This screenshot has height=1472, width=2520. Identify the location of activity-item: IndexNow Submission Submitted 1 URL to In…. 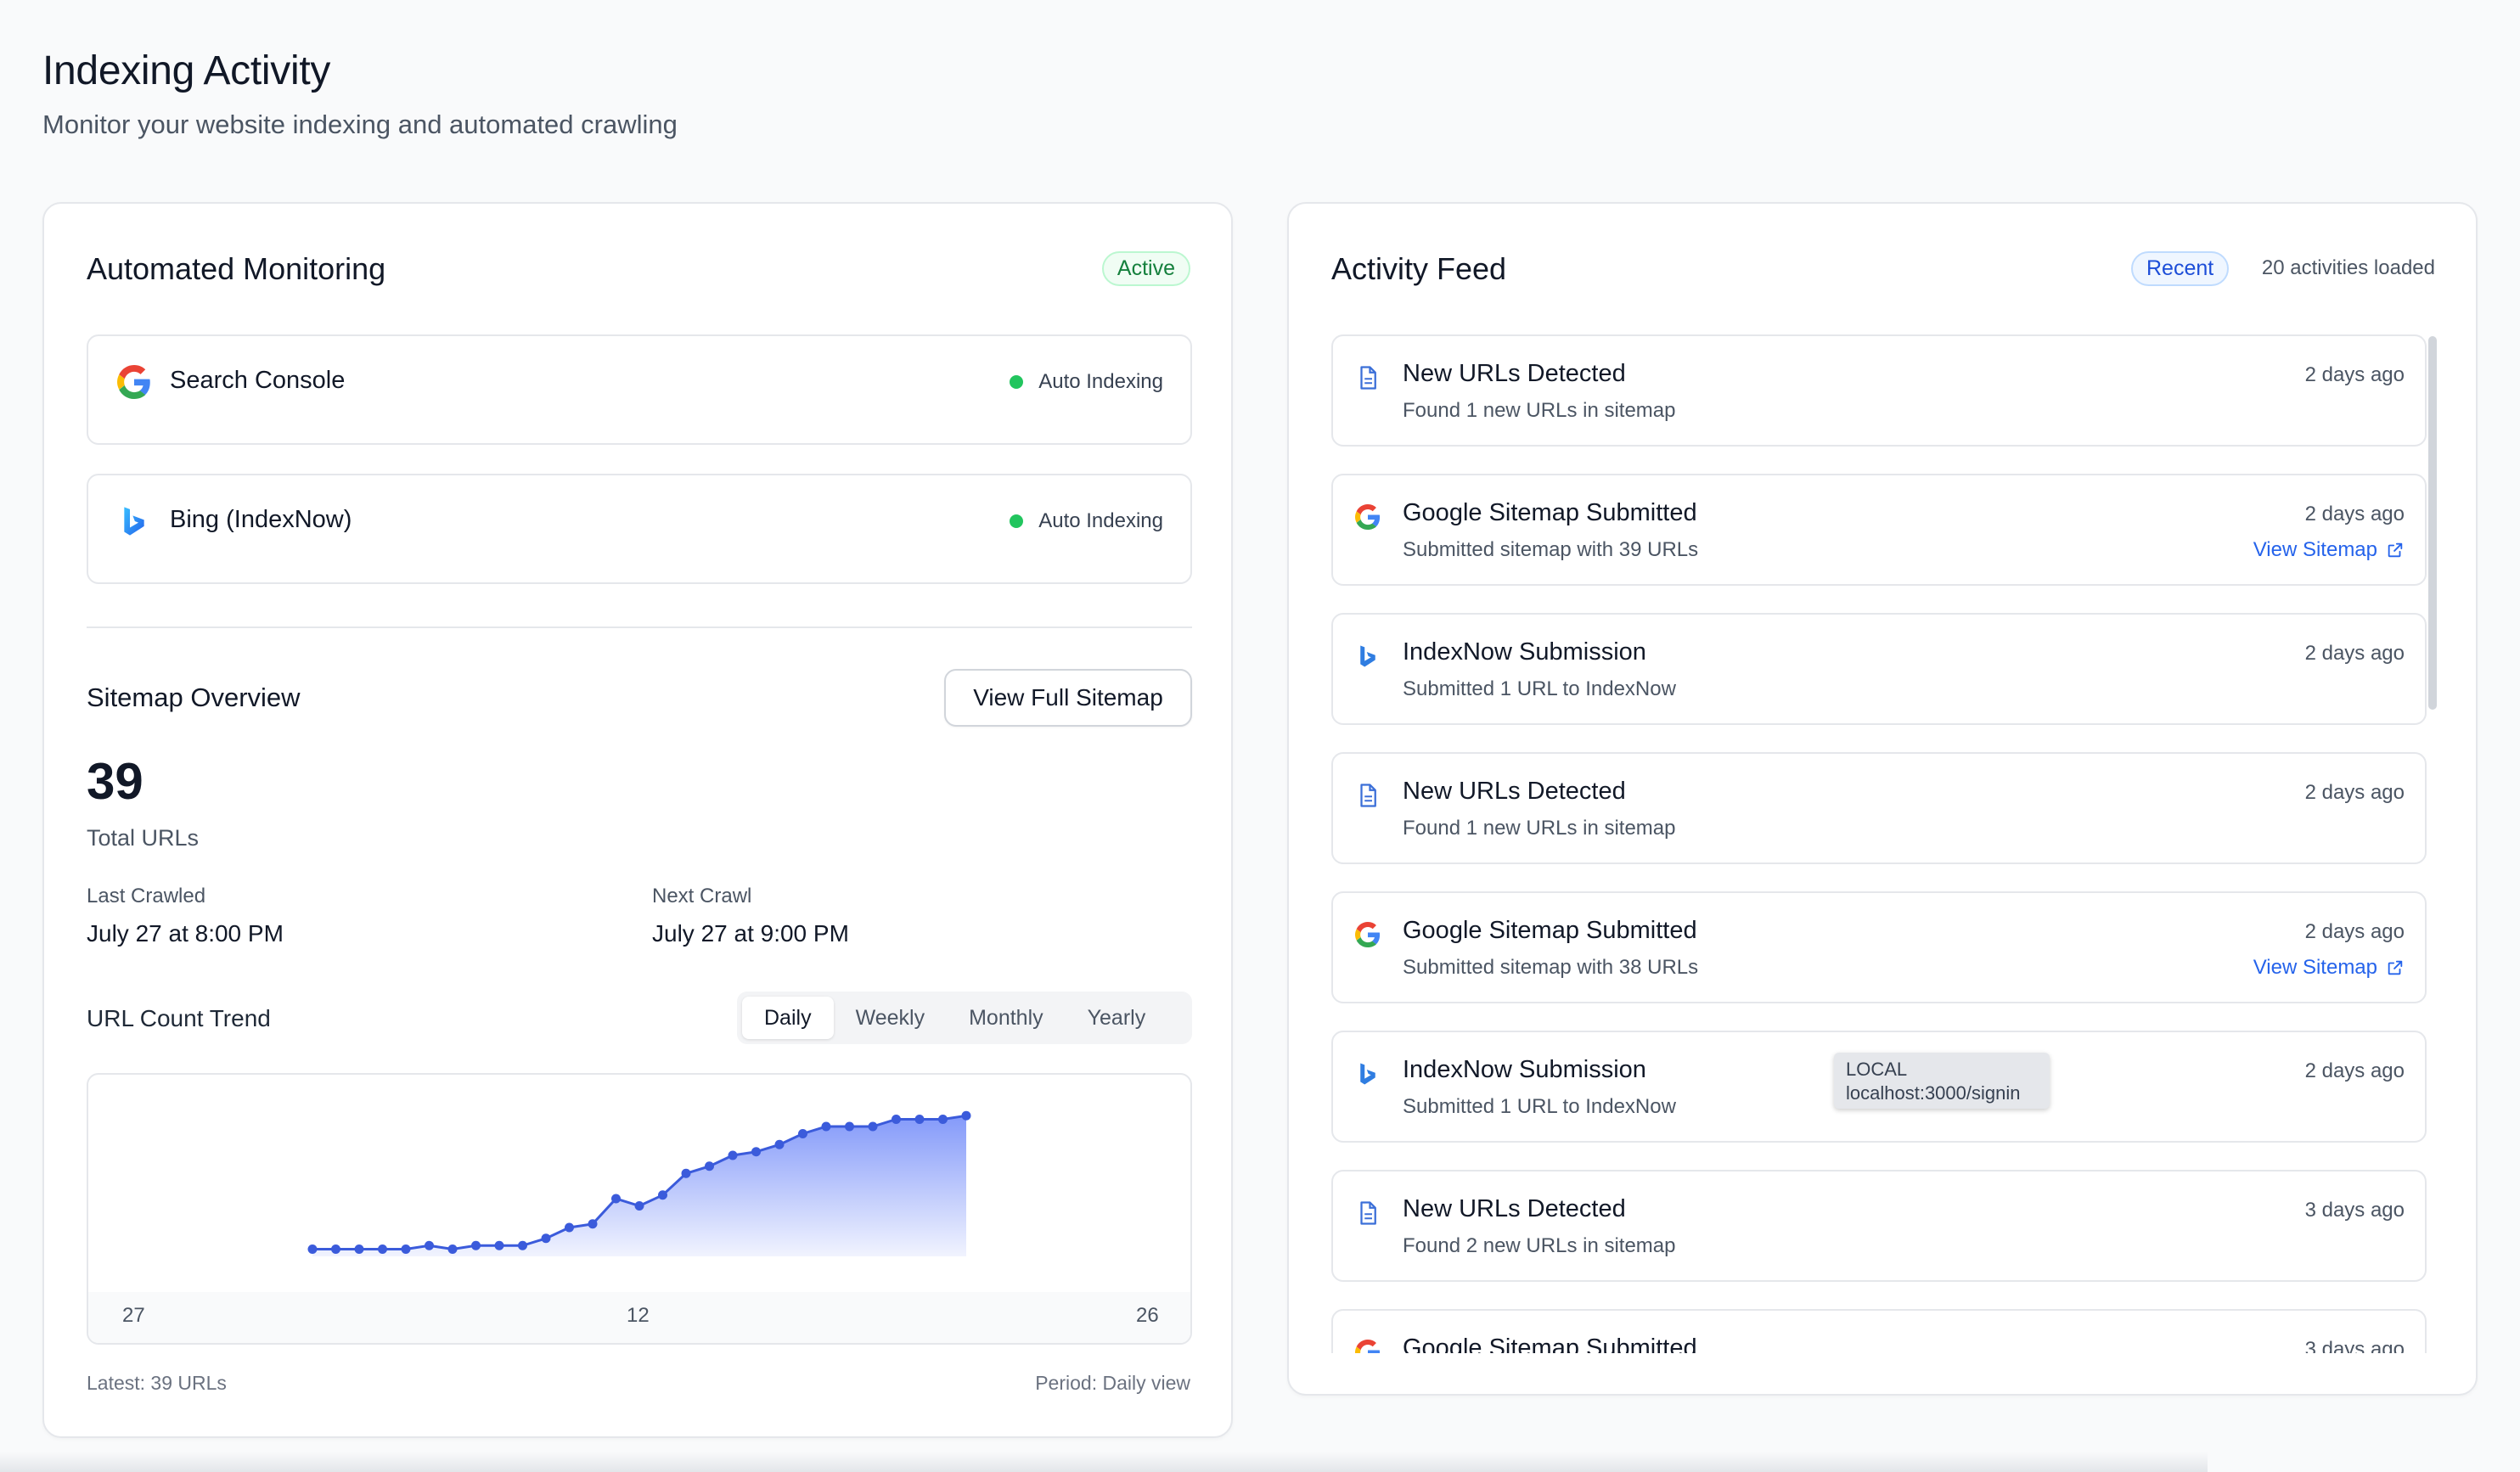
(1879, 669).